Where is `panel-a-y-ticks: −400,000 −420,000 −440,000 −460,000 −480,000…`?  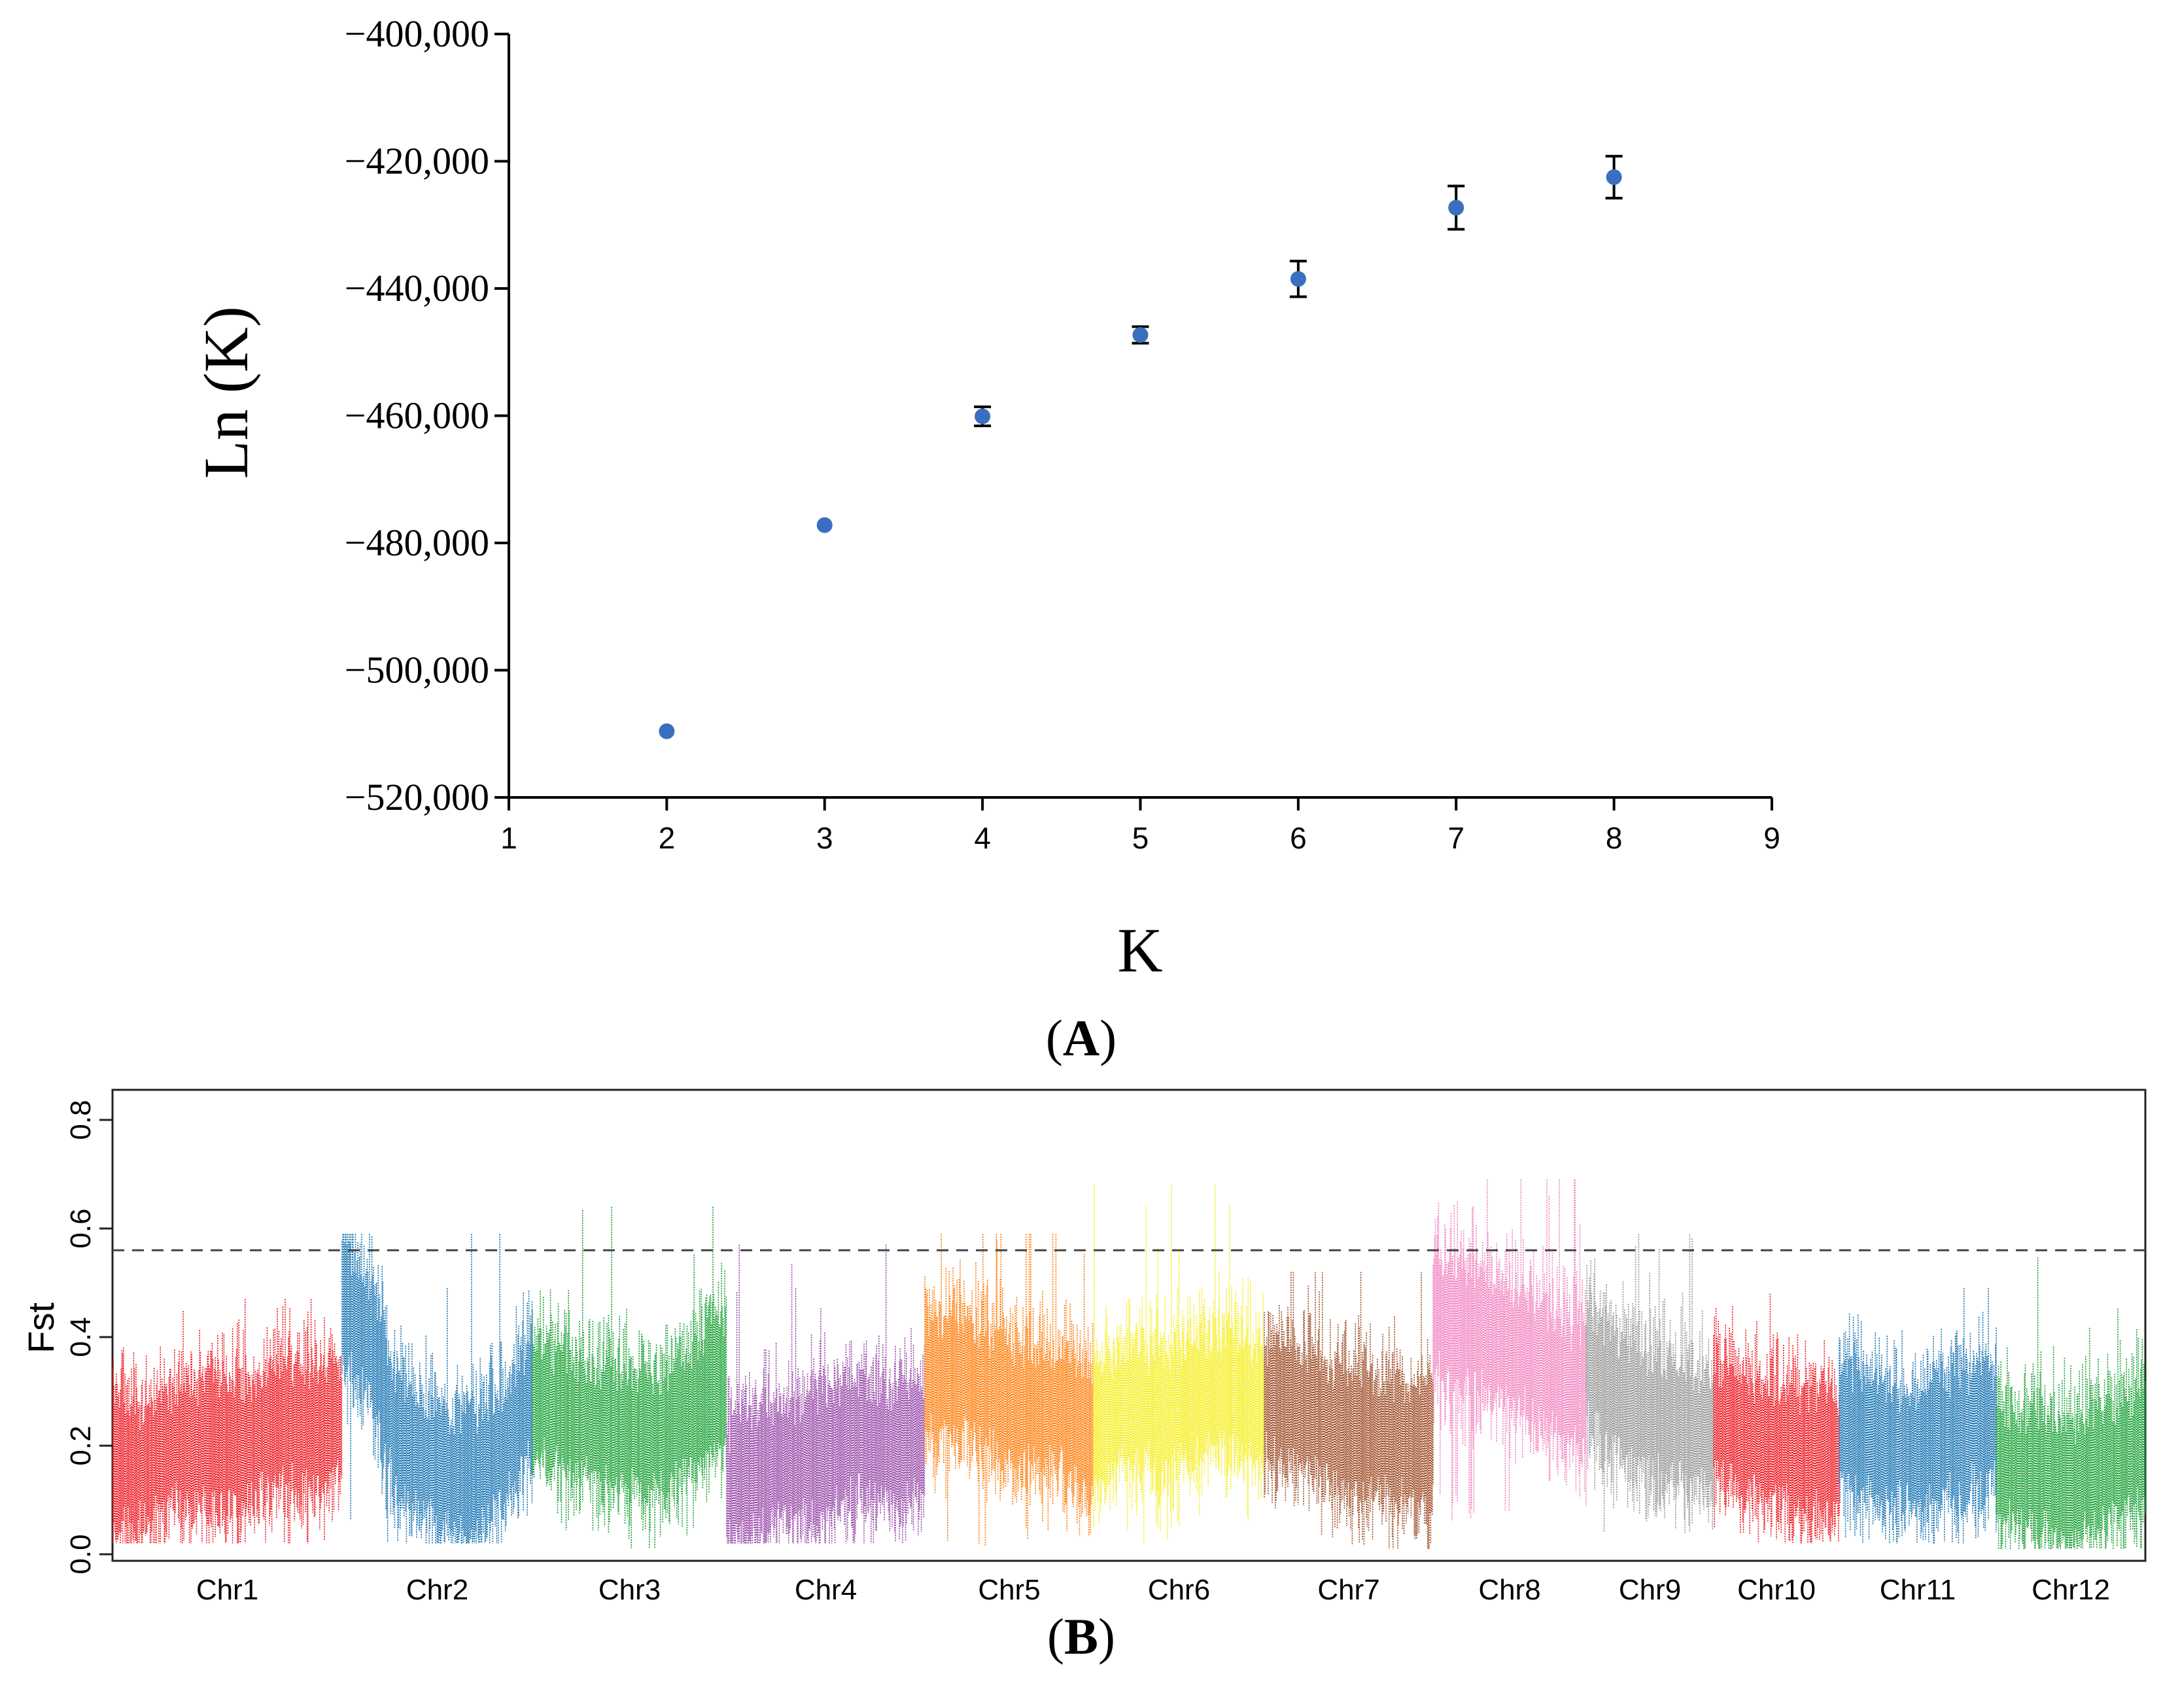 panel-a-y-ticks: −400,000 −420,000 −440,000 −460,000 −480,000… is located at coordinates (427, 415).